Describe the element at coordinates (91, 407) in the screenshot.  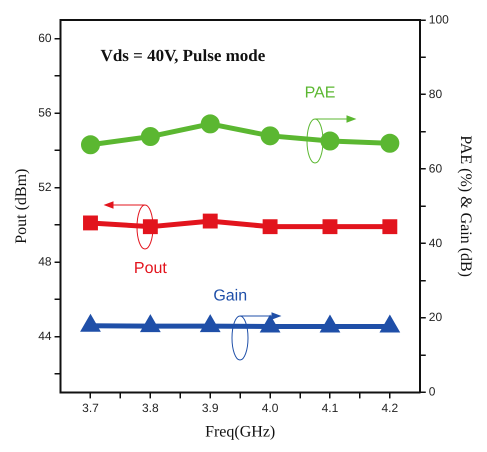
I see `x-tick-label: 3.7` at that location.